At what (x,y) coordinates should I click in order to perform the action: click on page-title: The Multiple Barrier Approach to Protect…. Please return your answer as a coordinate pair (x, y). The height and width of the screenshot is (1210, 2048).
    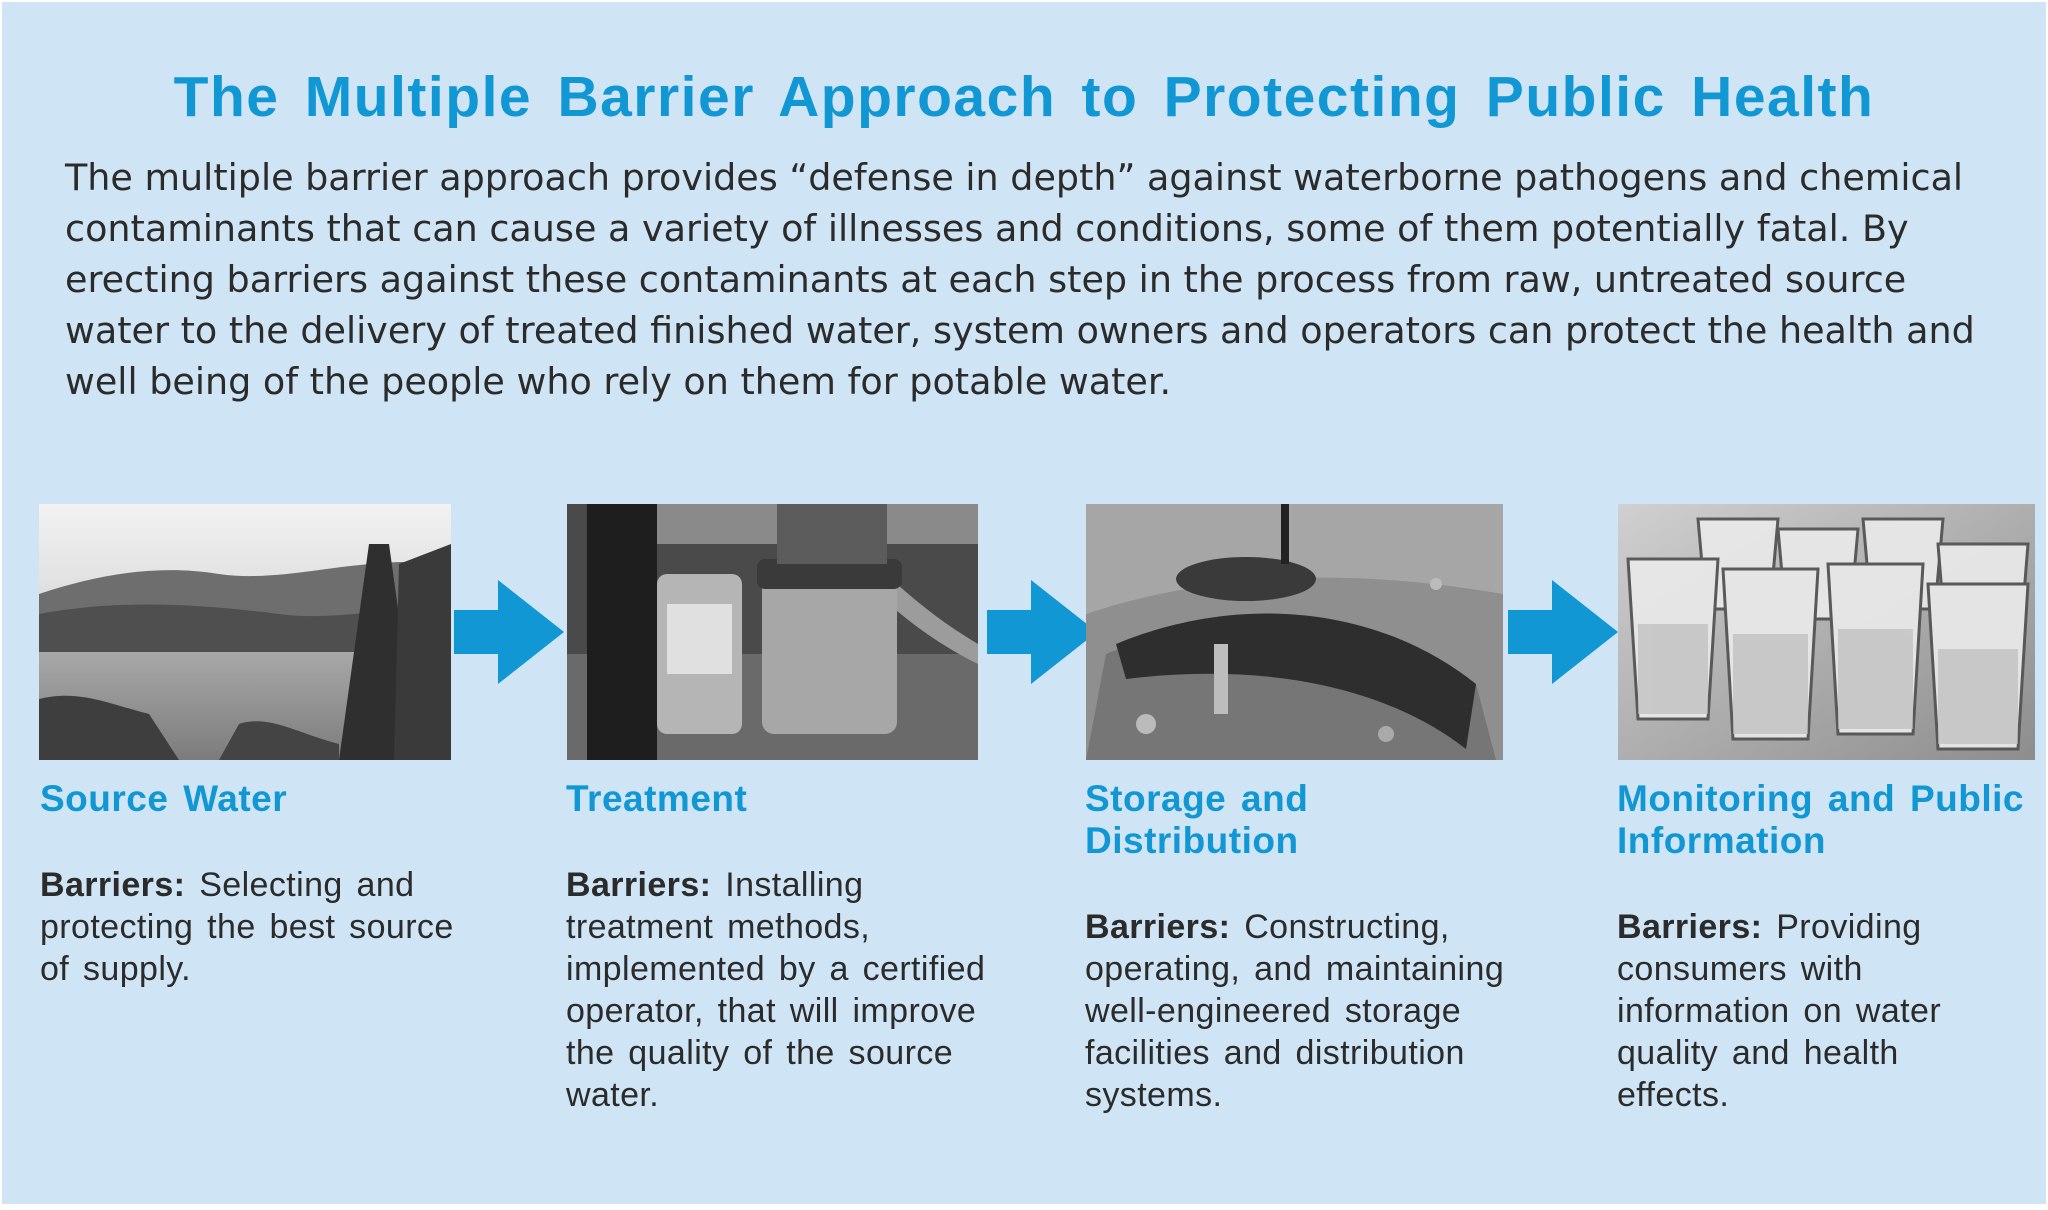
    Looking at the image, I should click on (1024, 97).